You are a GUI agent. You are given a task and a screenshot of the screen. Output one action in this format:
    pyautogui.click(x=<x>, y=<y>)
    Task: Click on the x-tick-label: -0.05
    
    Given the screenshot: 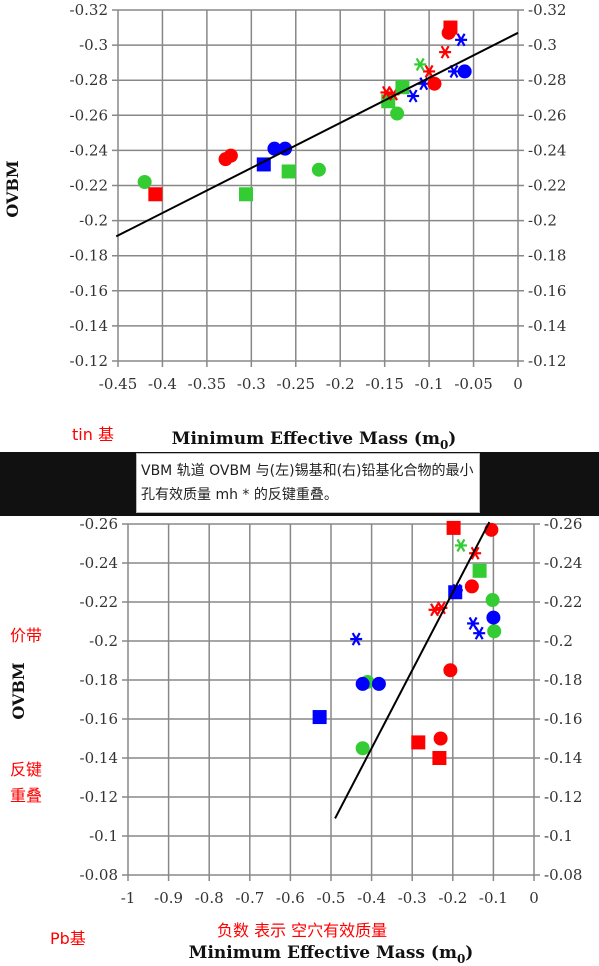 What is the action you would take?
    pyautogui.click(x=473, y=384)
    